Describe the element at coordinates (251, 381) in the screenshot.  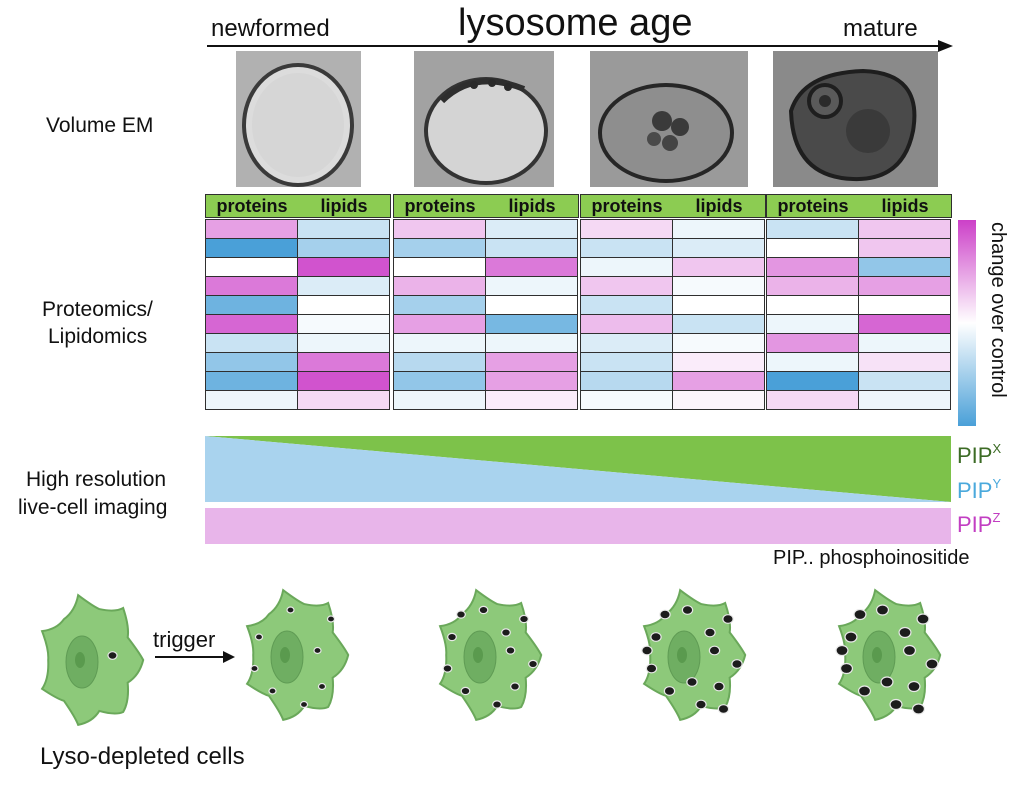
I see `heatmap-cell-s1-proteins-r9` at that location.